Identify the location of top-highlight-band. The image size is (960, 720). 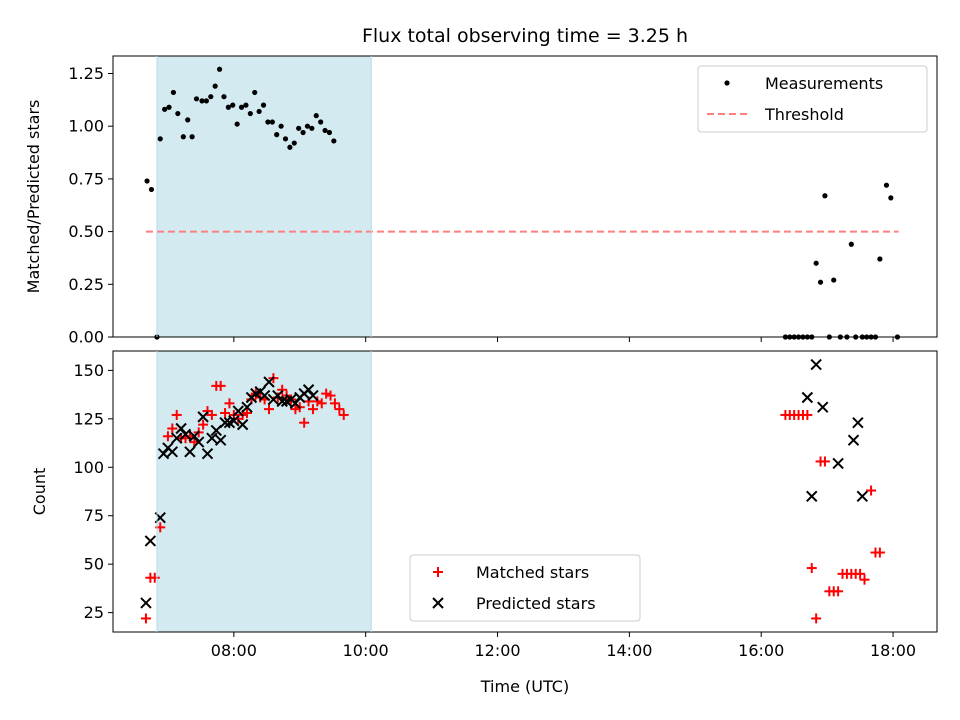
(264, 196).